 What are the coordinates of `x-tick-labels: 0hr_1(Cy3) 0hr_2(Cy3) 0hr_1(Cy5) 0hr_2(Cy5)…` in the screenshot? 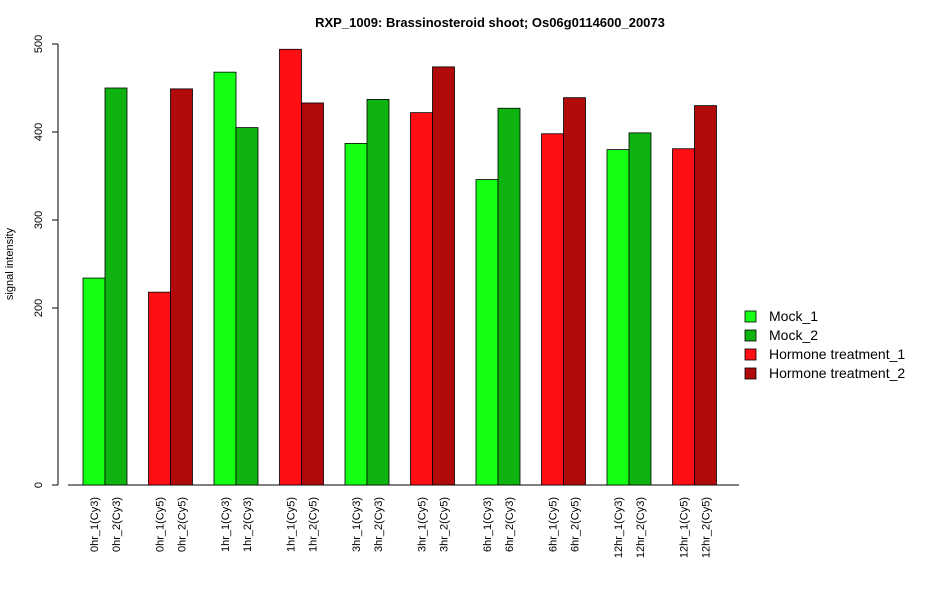 It's located at (401, 527).